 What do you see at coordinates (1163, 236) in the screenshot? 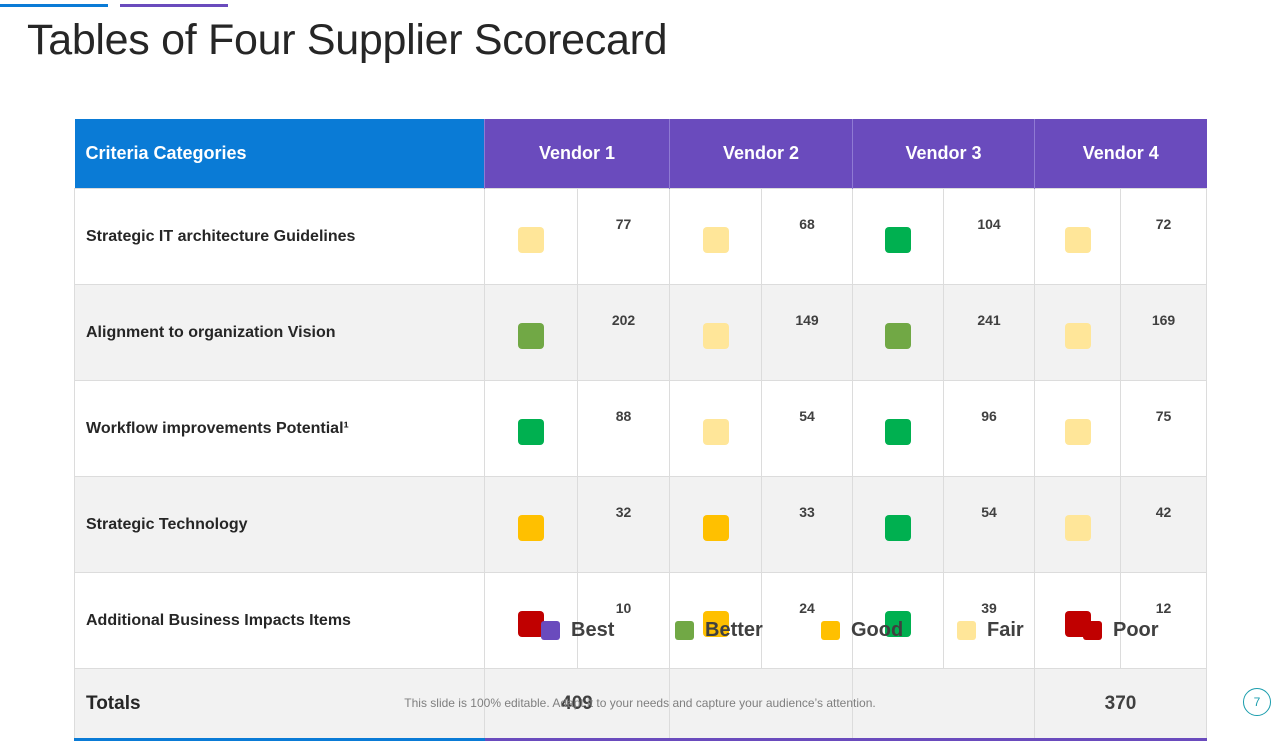
I see `score-value: 72` at bounding box center [1163, 236].